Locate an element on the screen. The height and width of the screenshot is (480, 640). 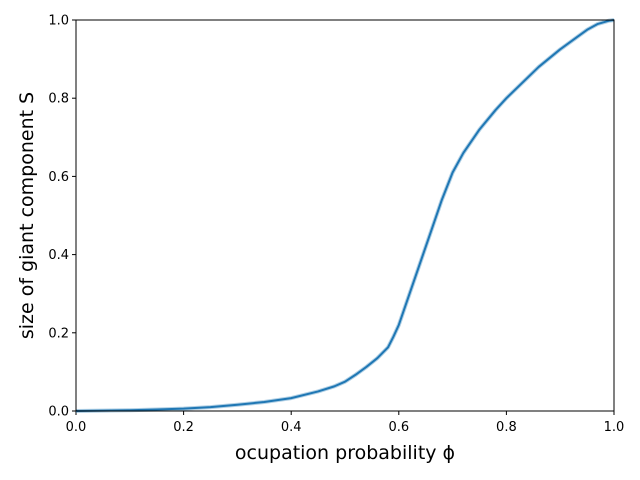
x-tick-label: 1.0 is located at coordinates (614, 427).